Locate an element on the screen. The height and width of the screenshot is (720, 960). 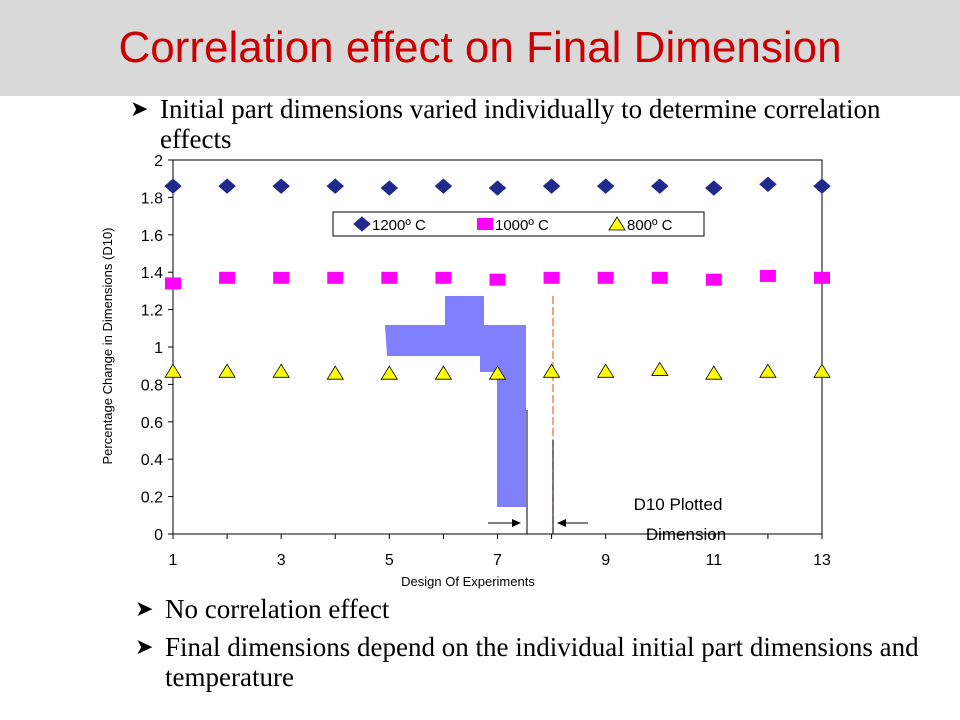
arrowhead-right-icon is located at coordinates (561, 523).